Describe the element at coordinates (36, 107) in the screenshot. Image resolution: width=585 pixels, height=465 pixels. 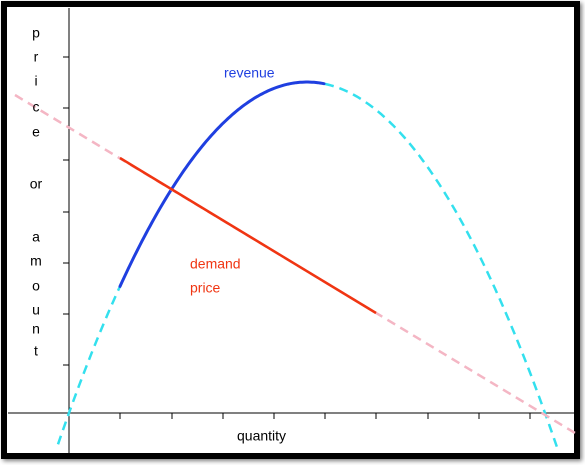
I see `y-axis-label-line: c` at that location.